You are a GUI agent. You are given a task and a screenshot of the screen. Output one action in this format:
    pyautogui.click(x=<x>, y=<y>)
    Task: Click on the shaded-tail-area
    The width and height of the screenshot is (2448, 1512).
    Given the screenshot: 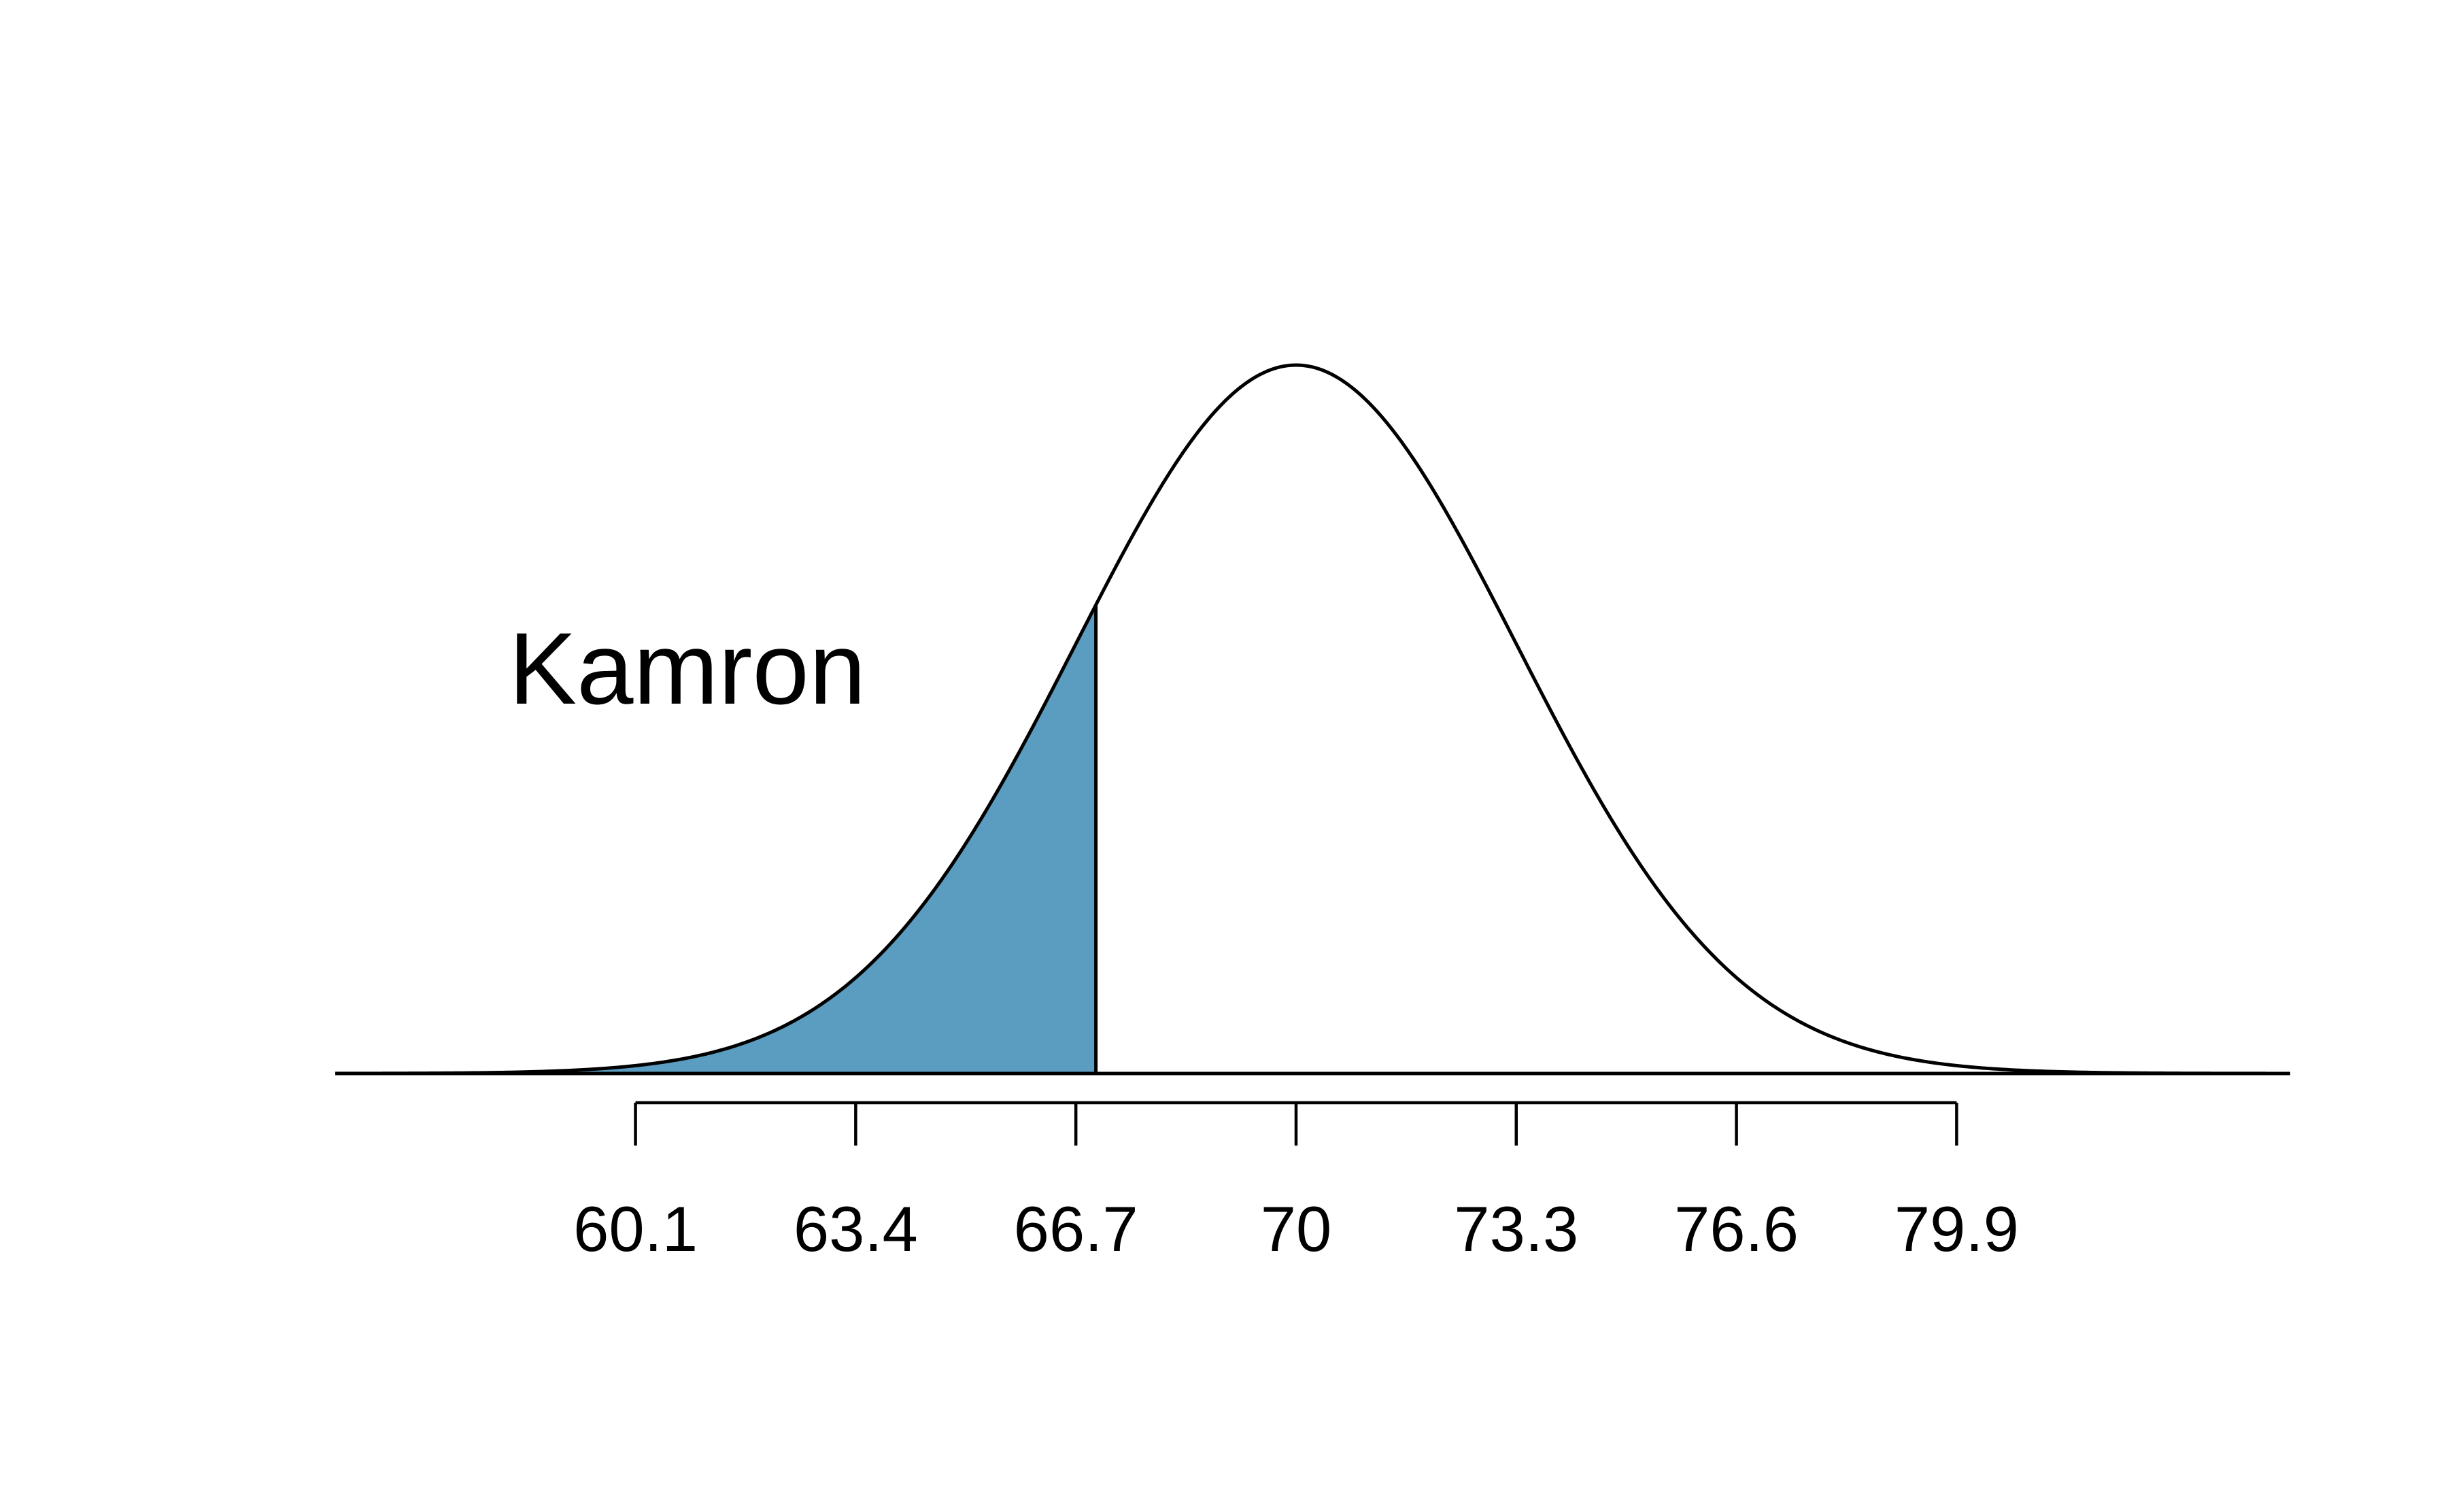 What is the action you would take?
    pyautogui.click(x=716, y=838)
    